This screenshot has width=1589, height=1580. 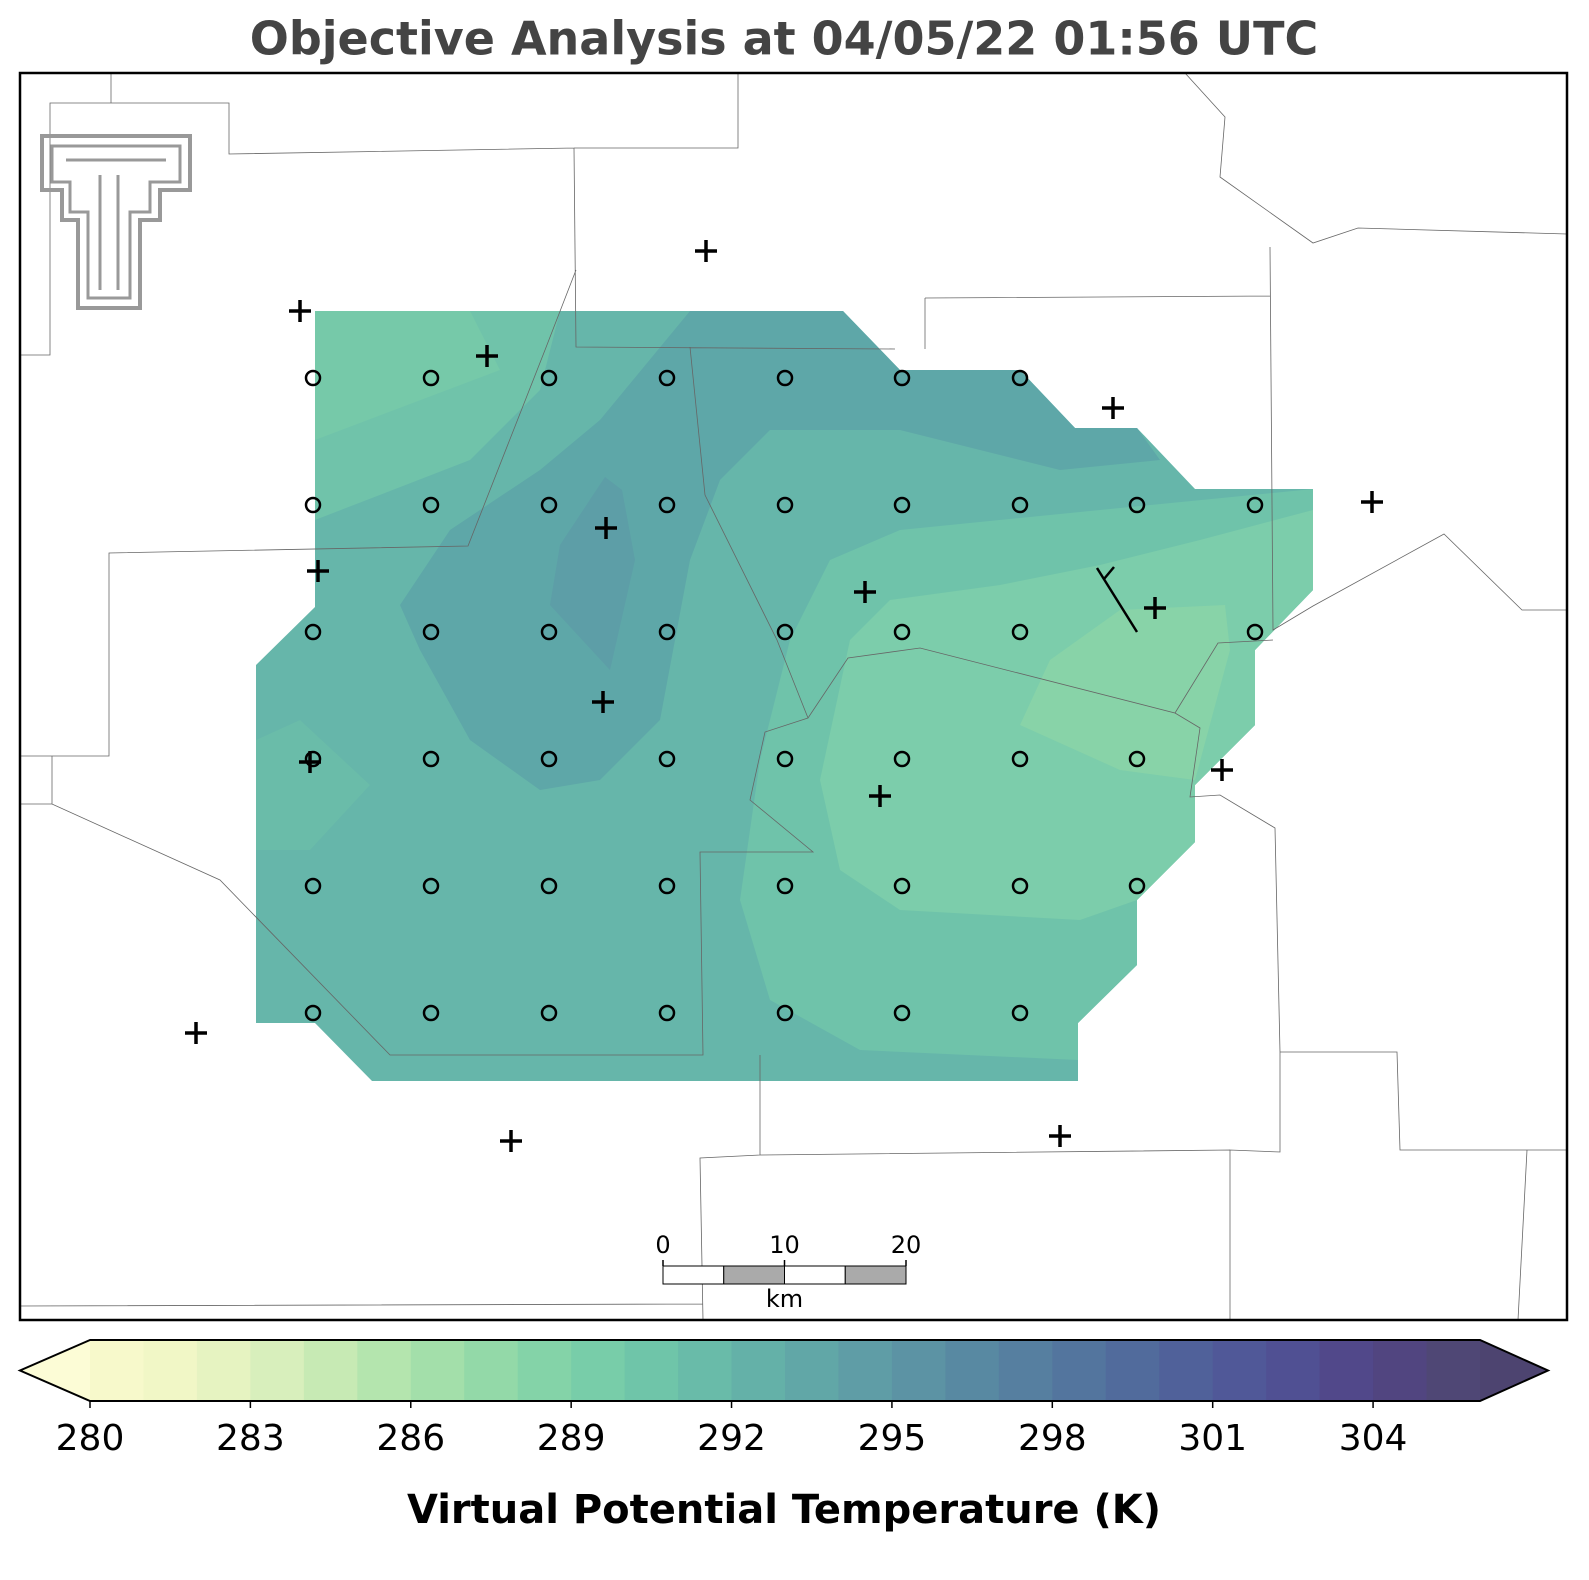 I want to click on logo, so click(x=116, y=222).